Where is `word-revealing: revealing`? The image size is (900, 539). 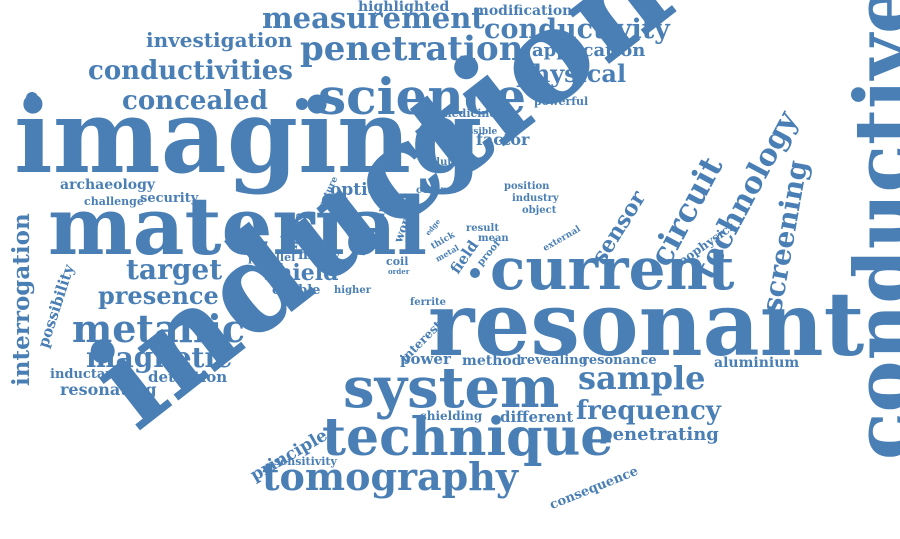 word-revealing: revealing is located at coordinates (554, 360).